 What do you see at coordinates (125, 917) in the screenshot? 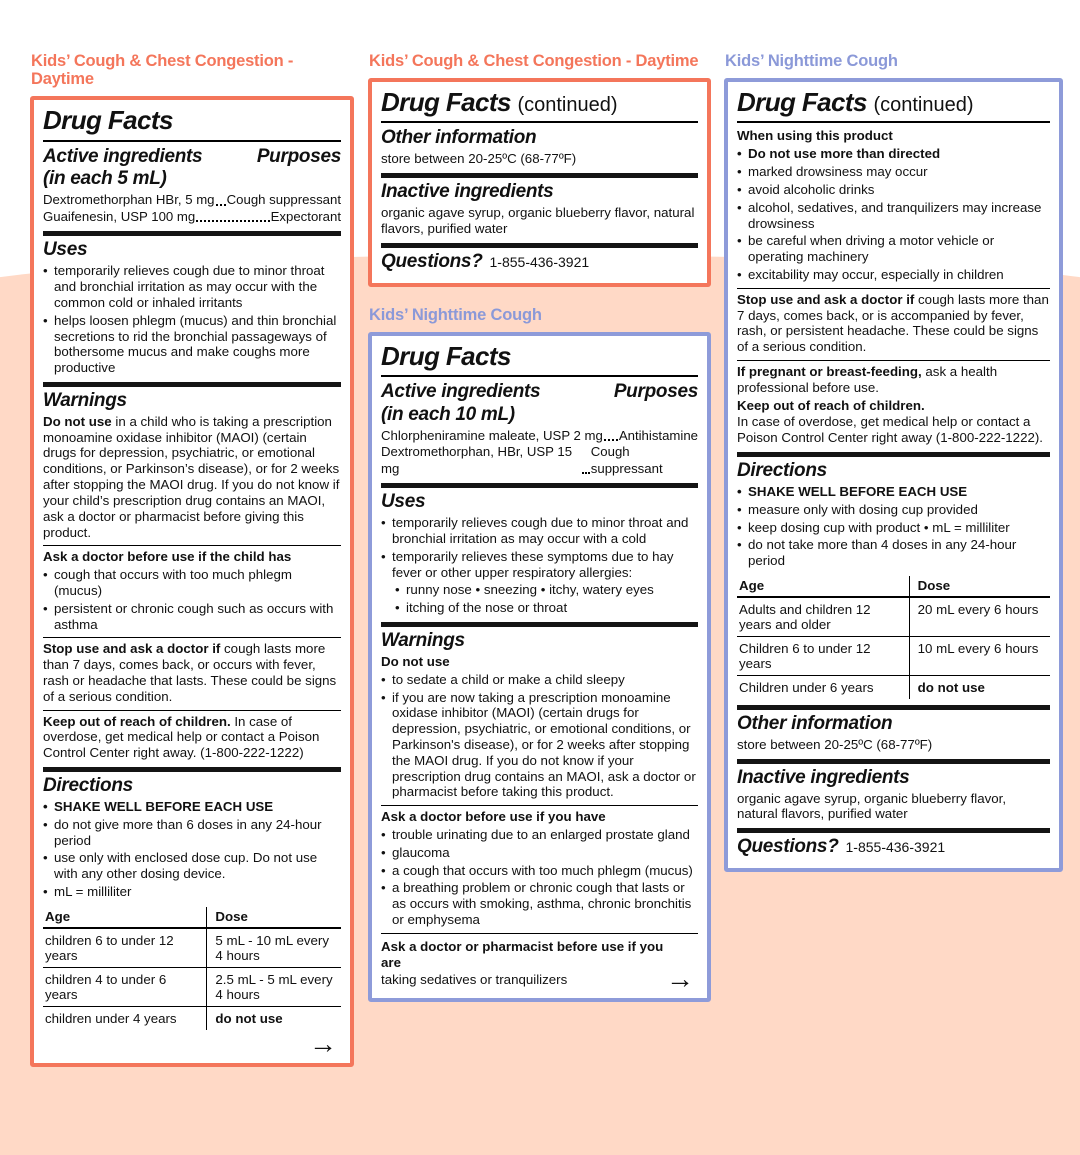
I see `age-column-header: Age` at bounding box center [125, 917].